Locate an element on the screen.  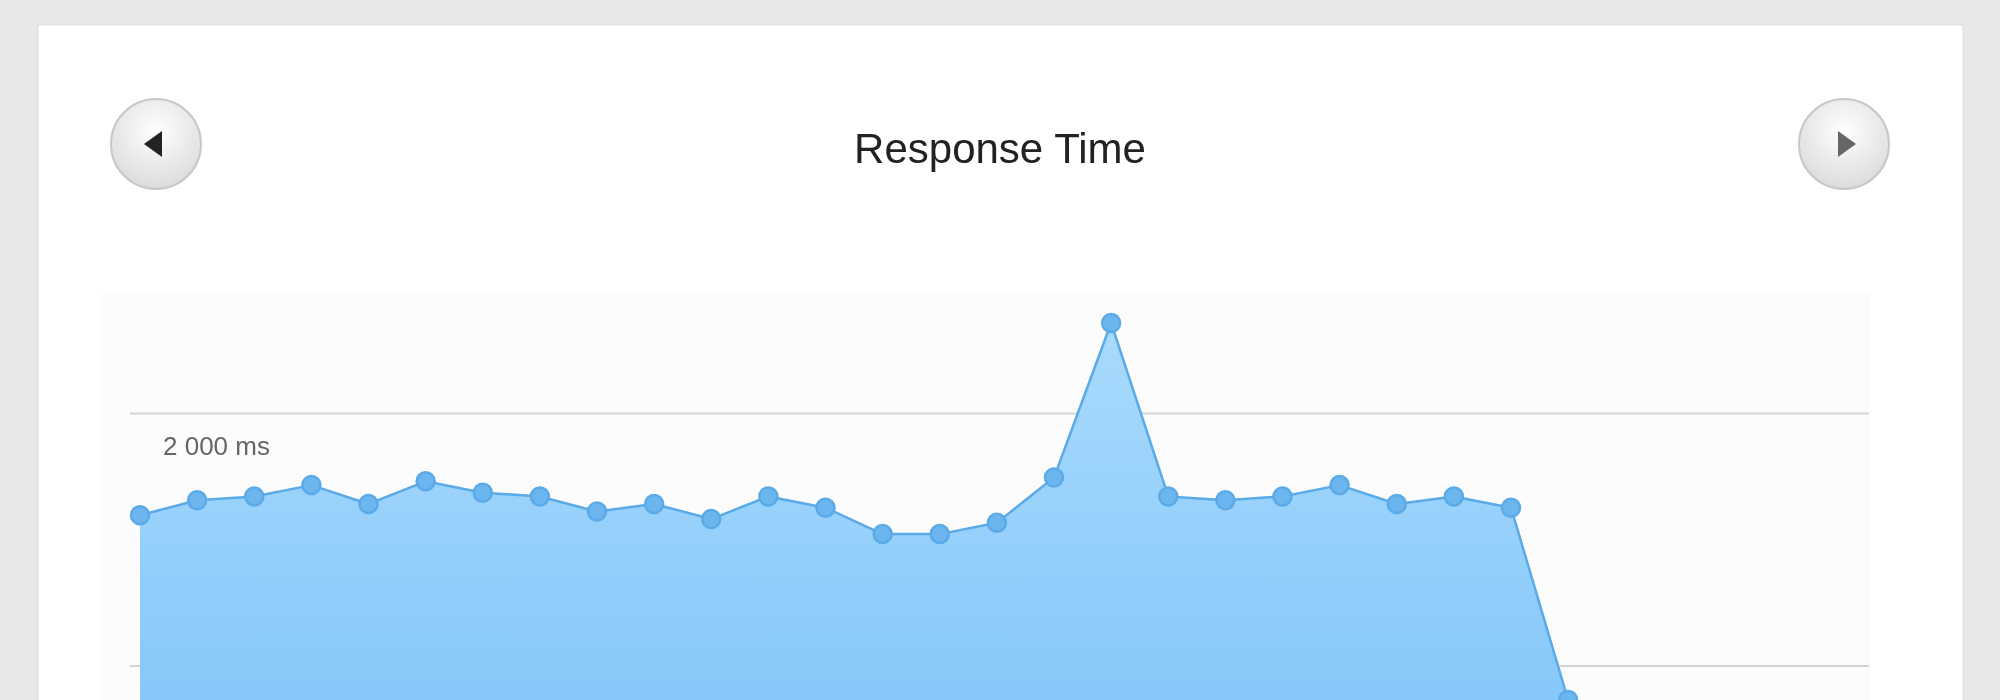
ref-line-label: 2 000 ms is located at coordinates (216, 446).